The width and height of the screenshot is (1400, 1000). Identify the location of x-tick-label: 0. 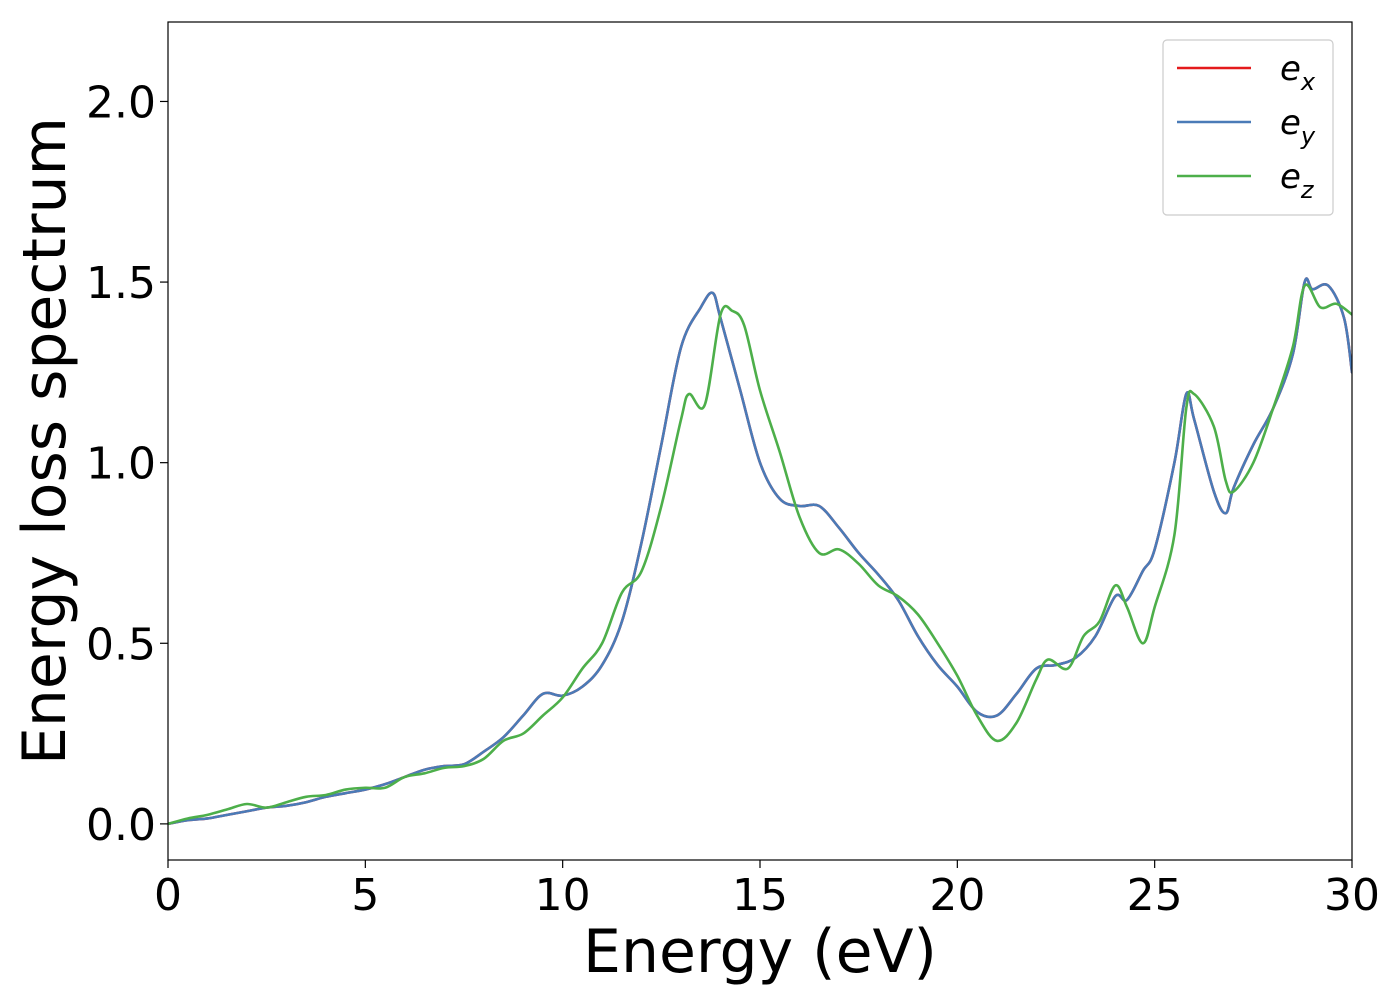
(168, 895).